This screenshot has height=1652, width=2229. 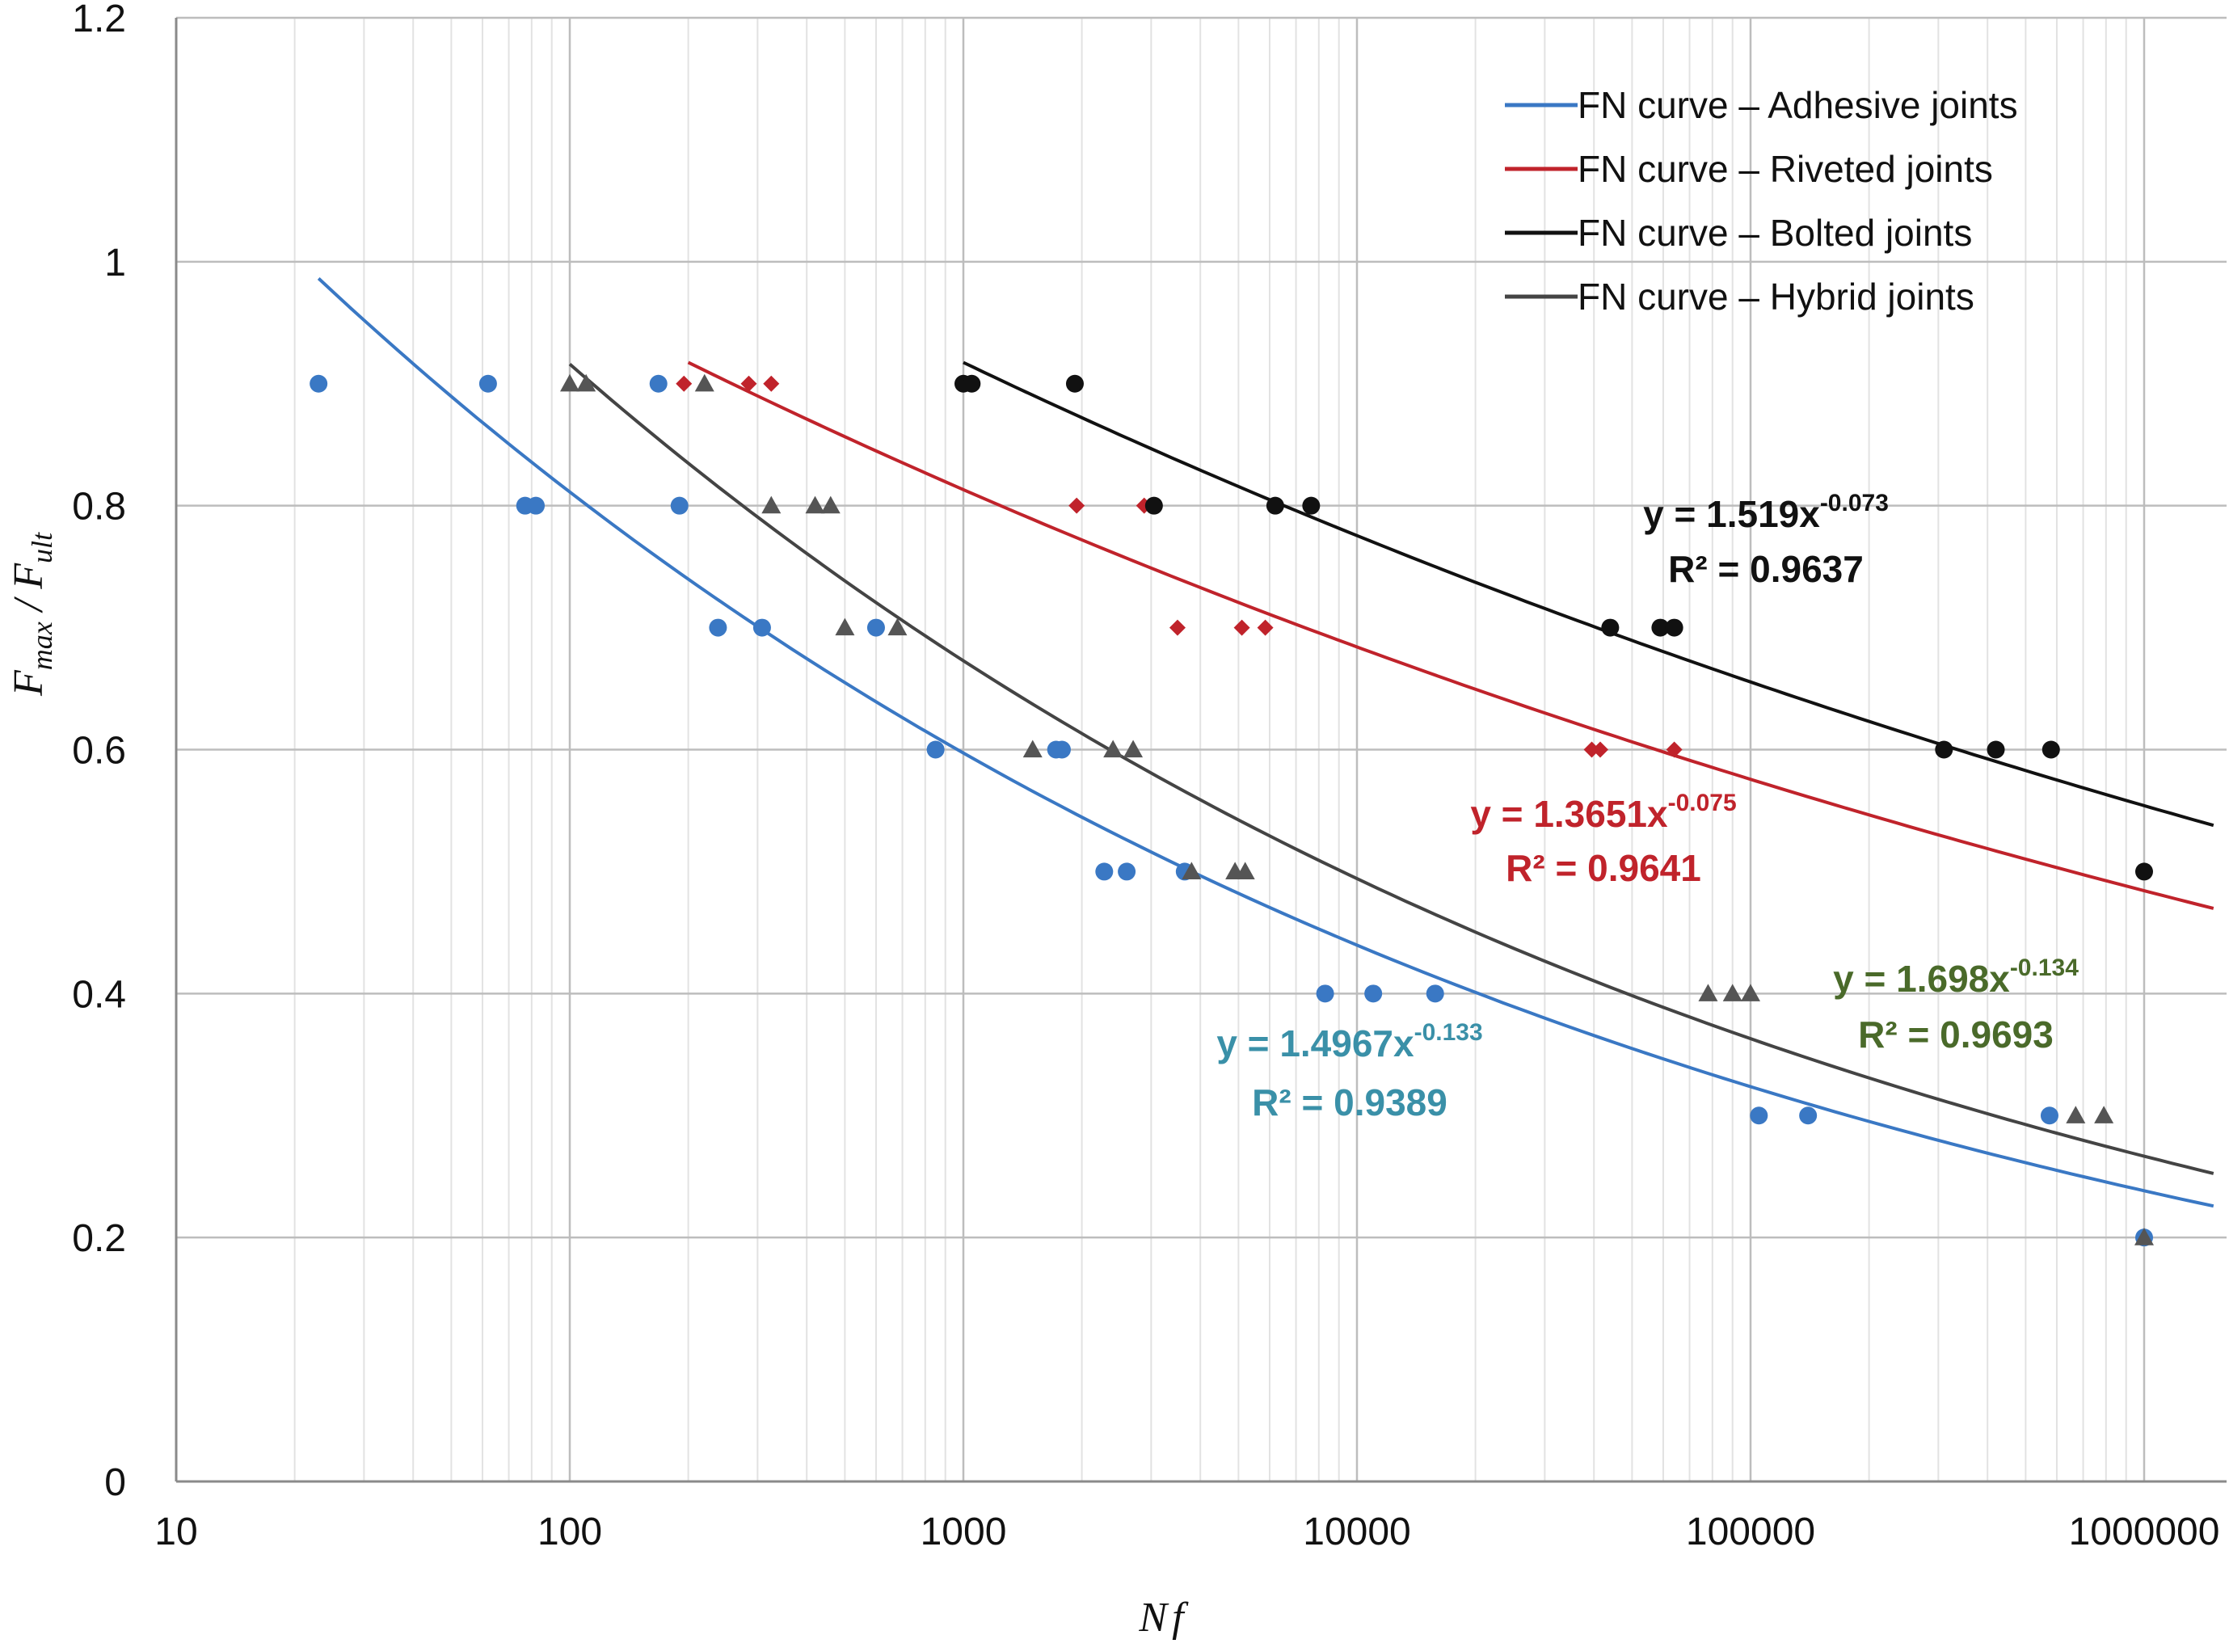 What do you see at coordinates (32, 614) in the screenshot?
I see `y-axis-title: Fmax / Fult` at bounding box center [32, 614].